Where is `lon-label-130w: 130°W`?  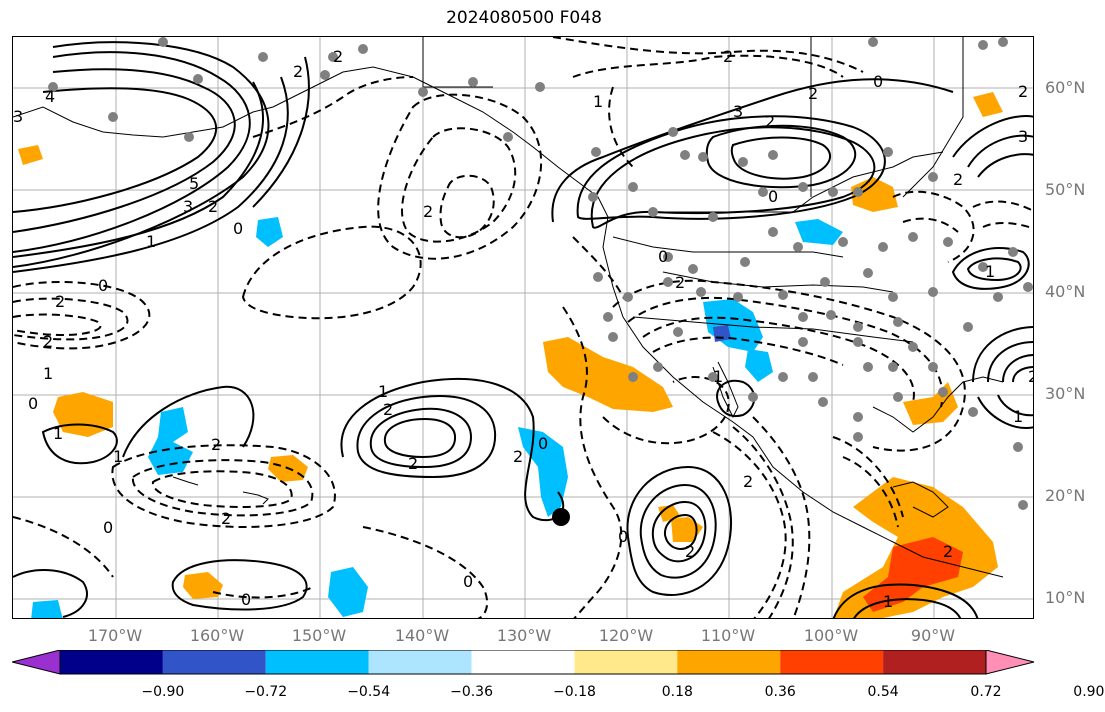 lon-label-130w: 130°W is located at coordinates (524, 635).